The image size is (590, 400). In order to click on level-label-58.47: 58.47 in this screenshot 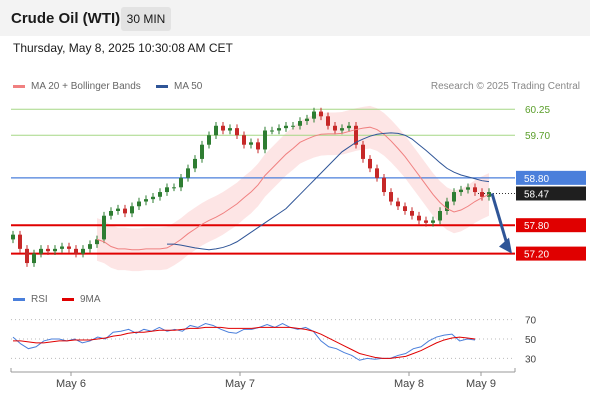, I will do `click(536, 194)`.